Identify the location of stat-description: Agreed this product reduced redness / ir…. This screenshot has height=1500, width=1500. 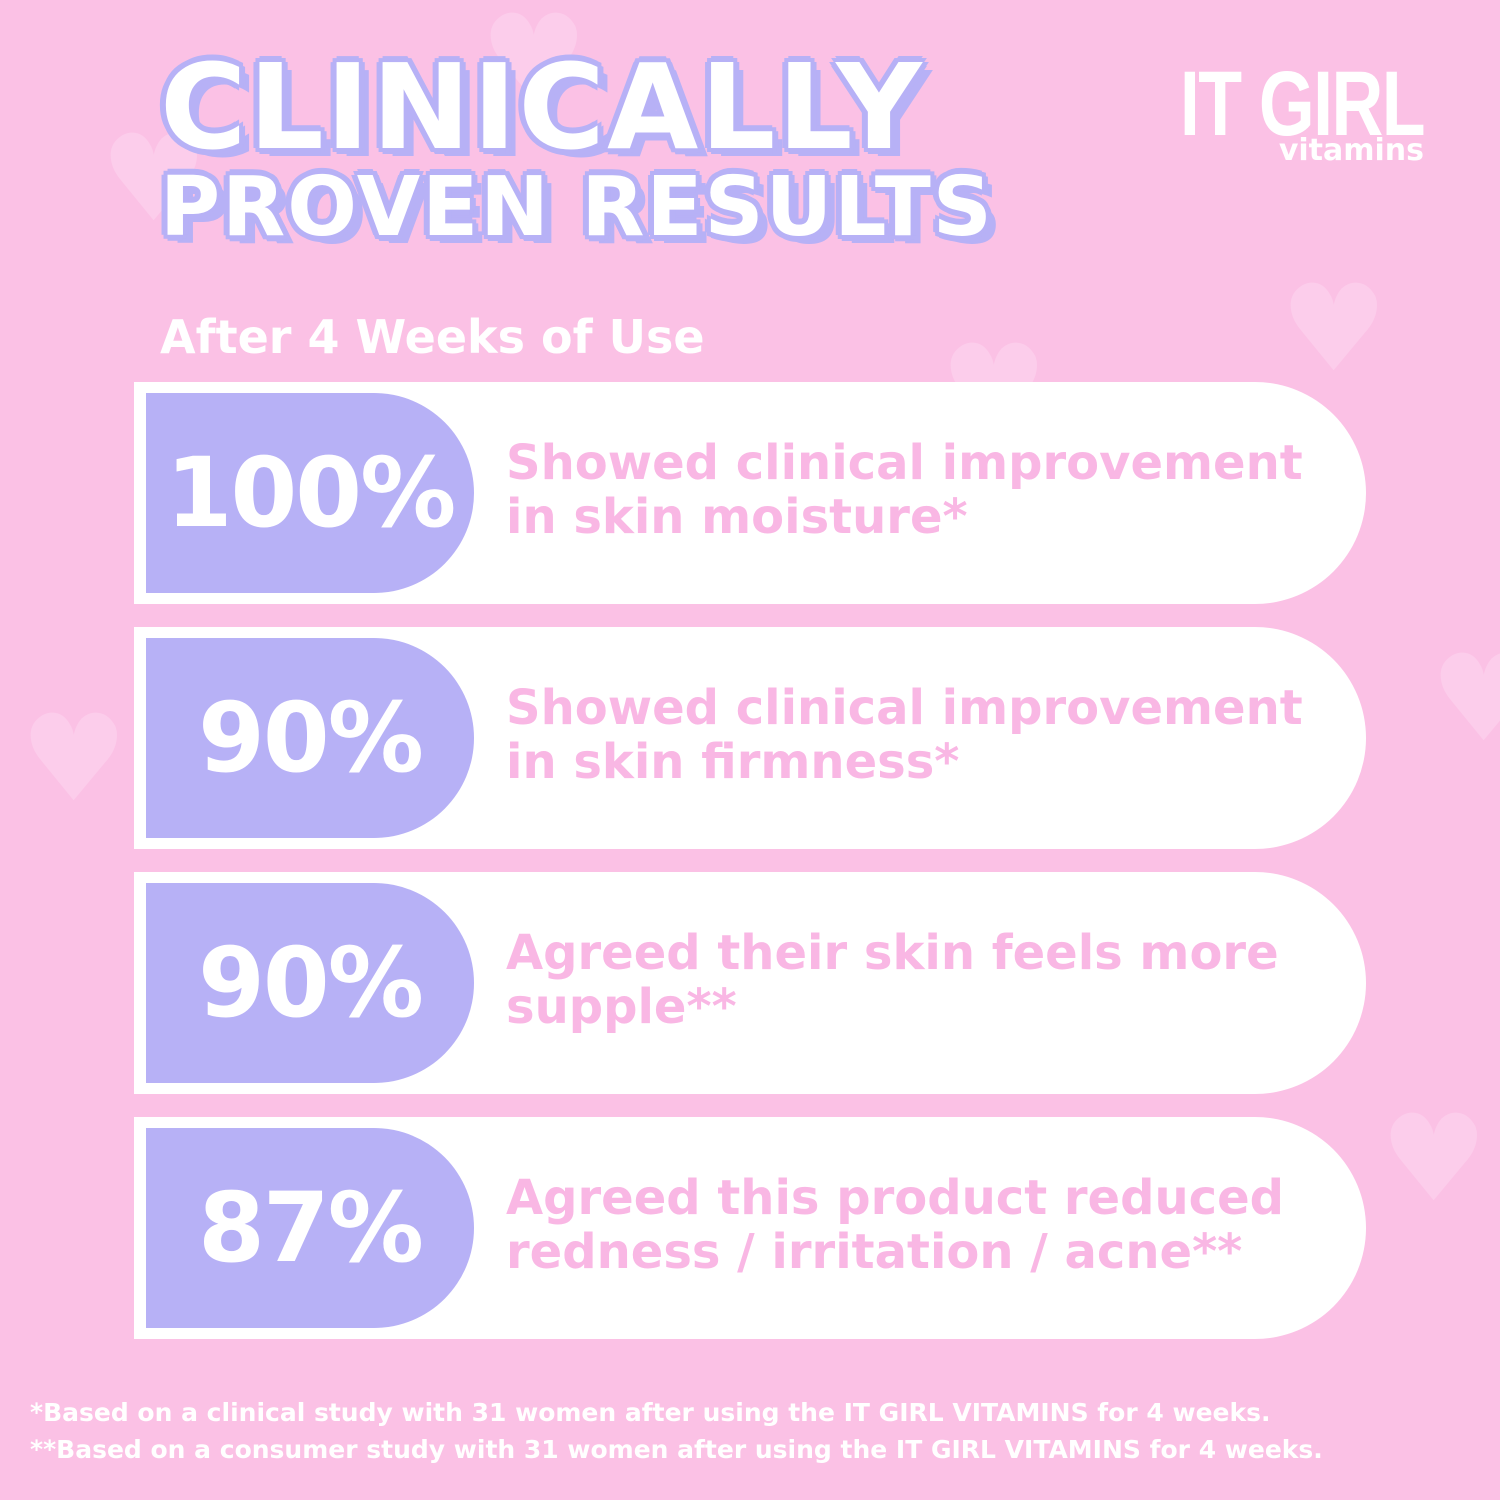
(895, 1225).